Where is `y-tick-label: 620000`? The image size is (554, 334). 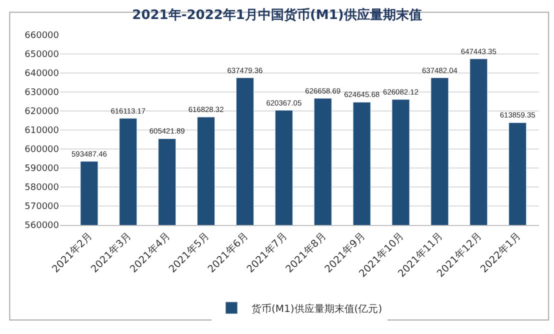 y-tick-label: 620000 is located at coordinates (42, 112).